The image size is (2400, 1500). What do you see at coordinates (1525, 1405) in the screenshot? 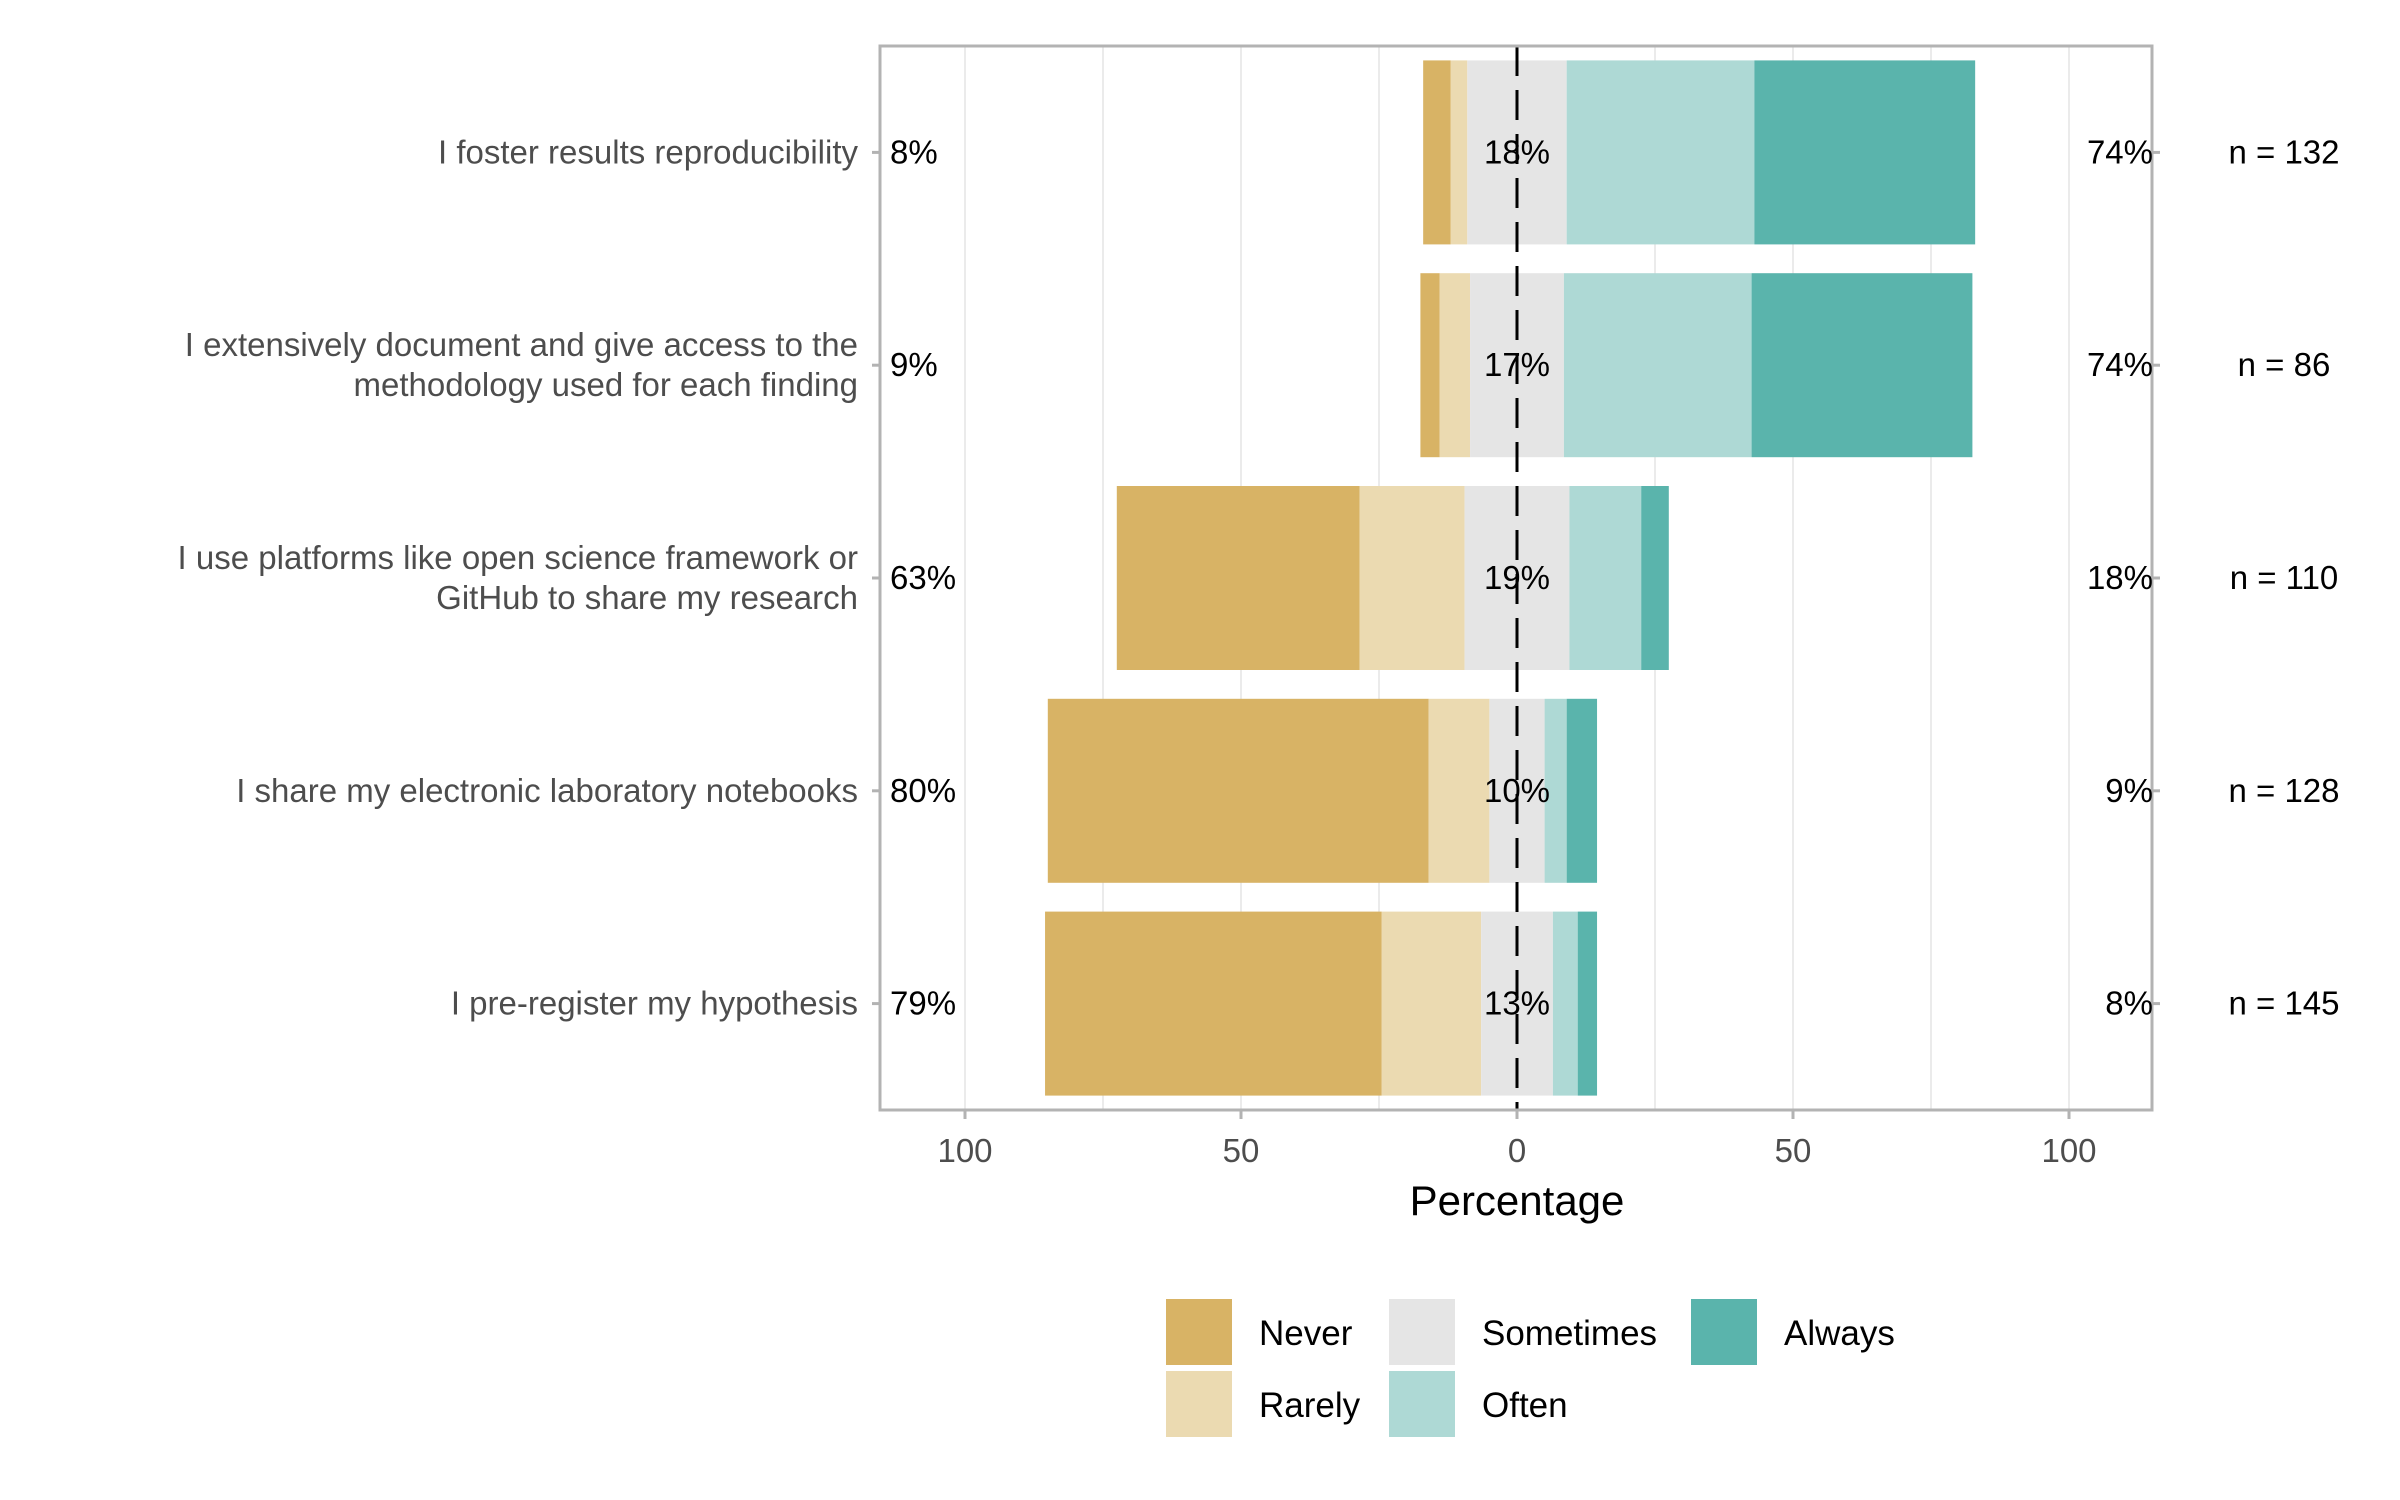
I see `legend-label-often: Often` at bounding box center [1525, 1405].